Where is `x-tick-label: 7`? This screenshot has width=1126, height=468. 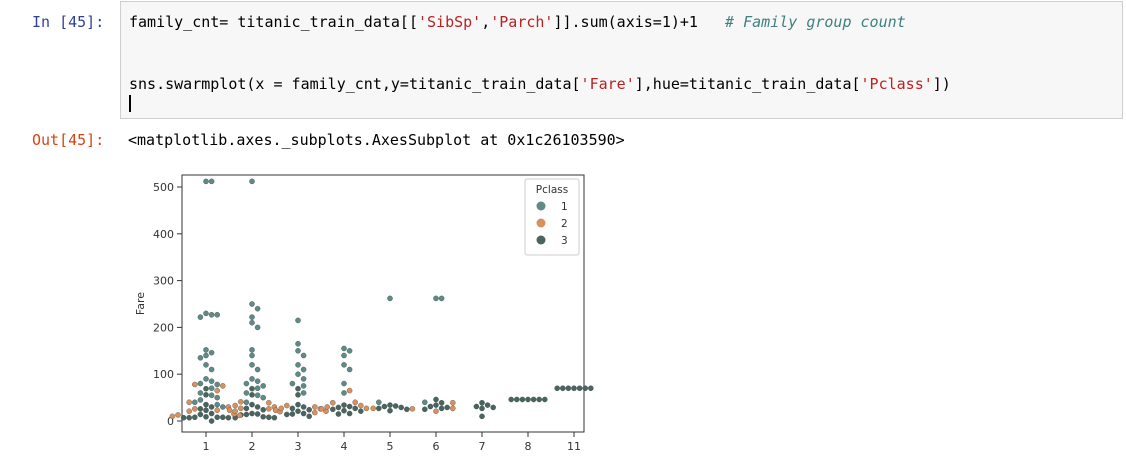
x-tick-label: 7 is located at coordinates (482, 446).